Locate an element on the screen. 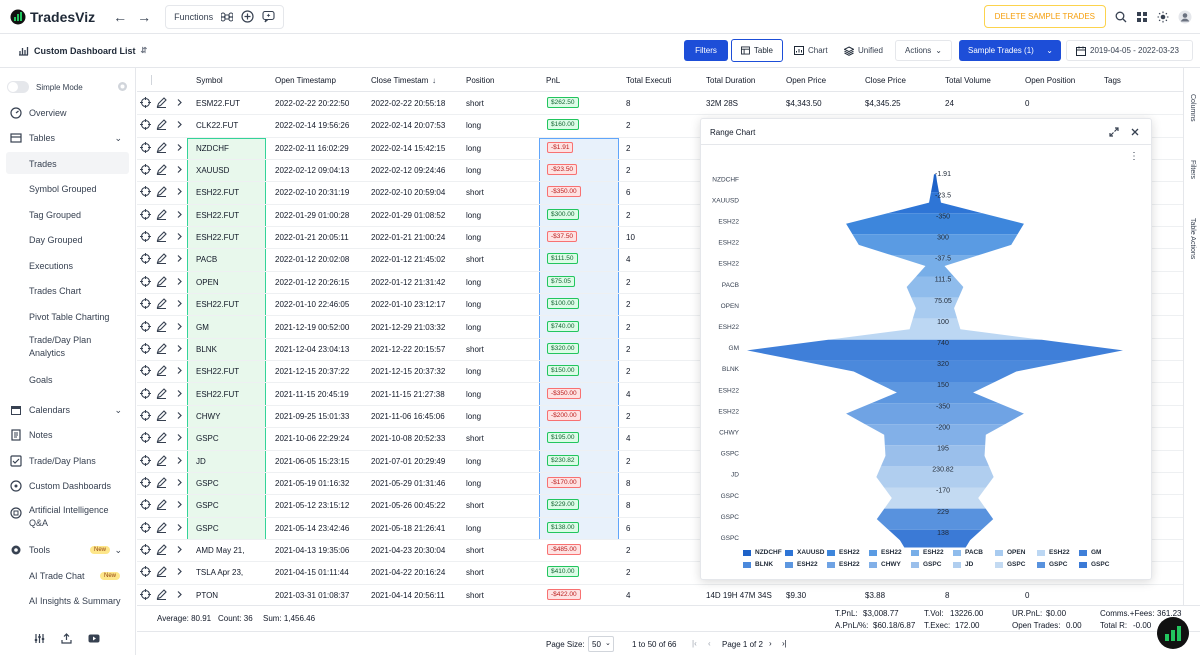 The image size is (1200, 655). forward-arrow-icon: → is located at coordinates (144, 16).